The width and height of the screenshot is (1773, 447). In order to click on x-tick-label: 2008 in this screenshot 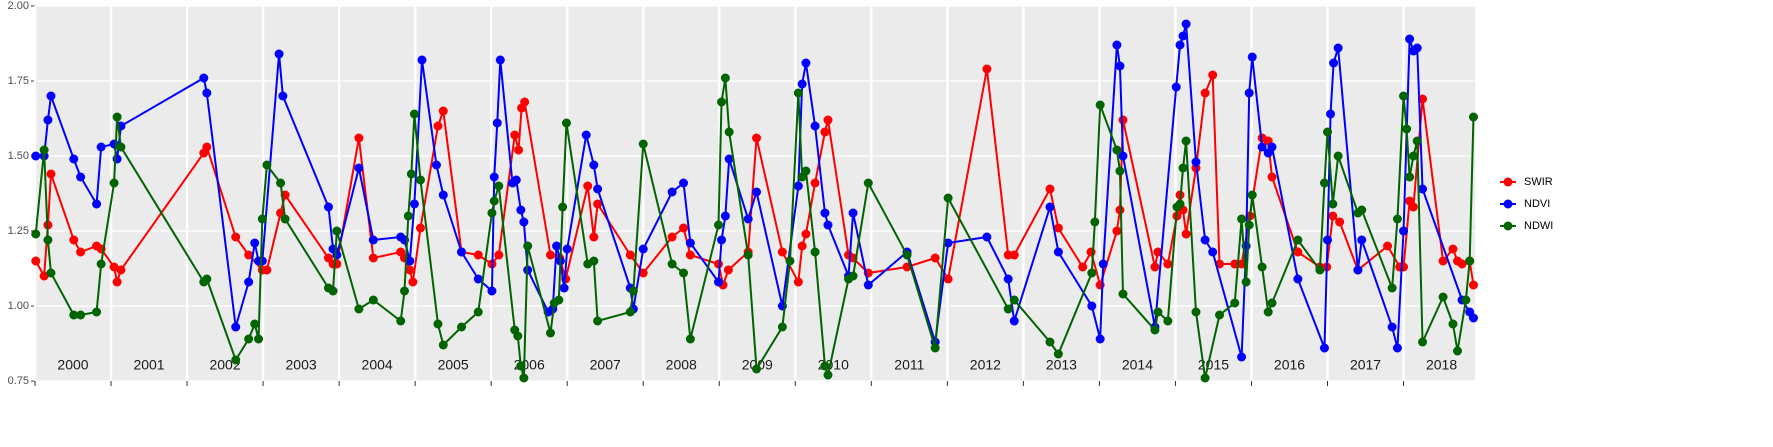, I will do `click(681, 365)`.